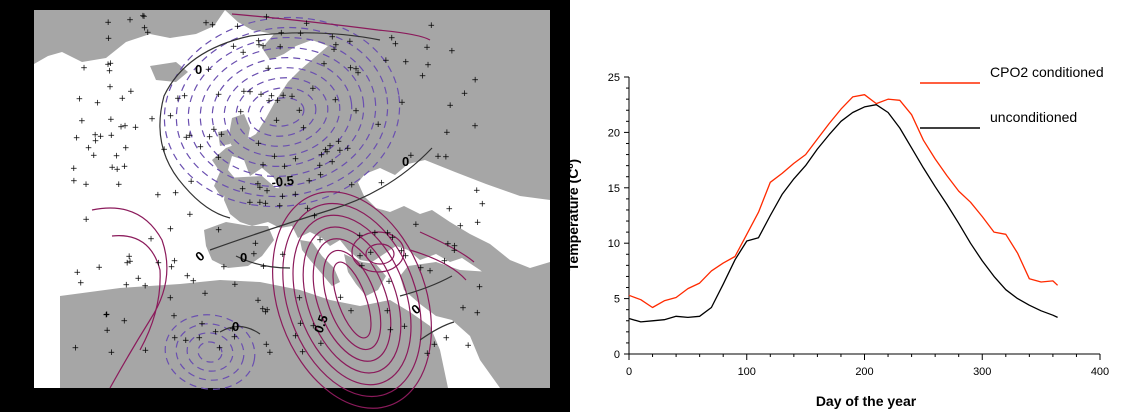 The height and width of the screenshot is (412, 1124). I want to click on x-tick-label: 300, so click(982, 372).